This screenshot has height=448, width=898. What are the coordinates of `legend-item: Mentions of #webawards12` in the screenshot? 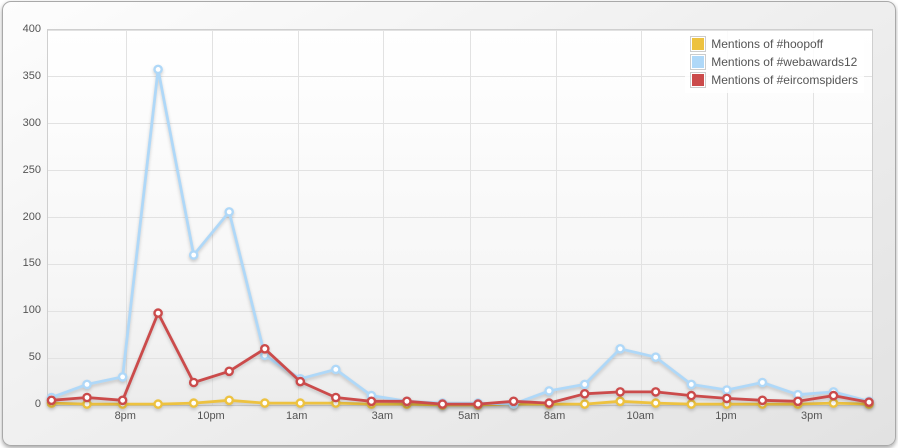 It's located at (774, 62).